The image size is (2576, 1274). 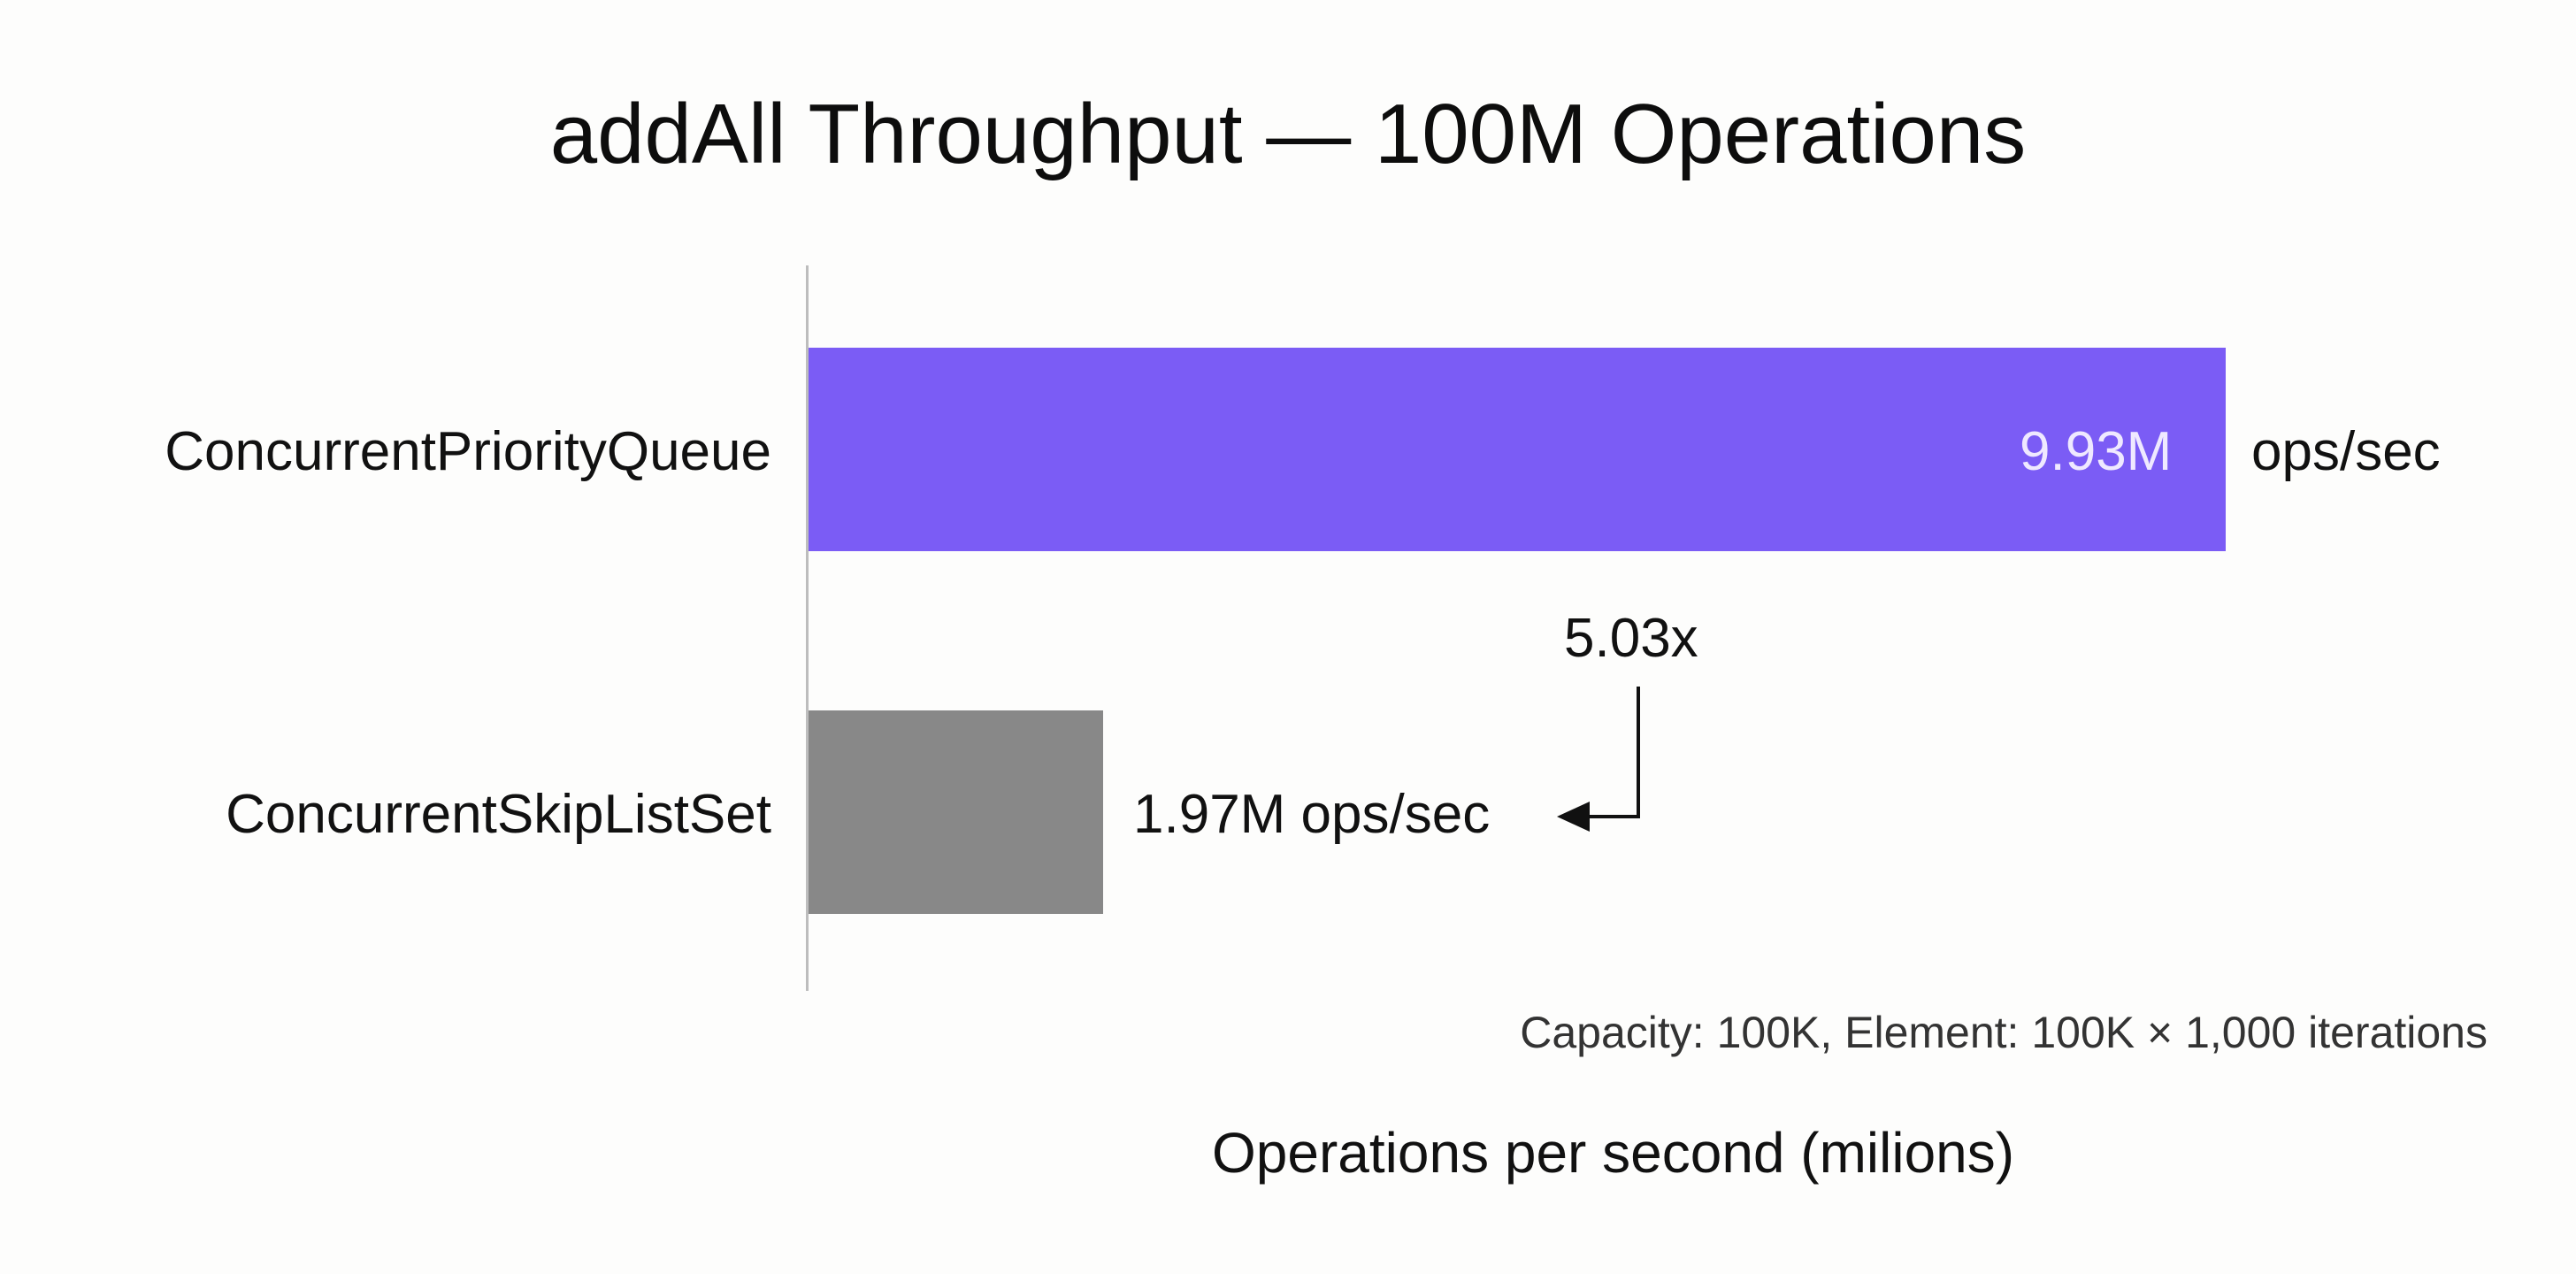 What do you see at coordinates (498, 814) in the screenshot?
I see `category-label-concurrent-skip-list-set: ConcurrentSkipListSet` at bounding box center [498, 814].